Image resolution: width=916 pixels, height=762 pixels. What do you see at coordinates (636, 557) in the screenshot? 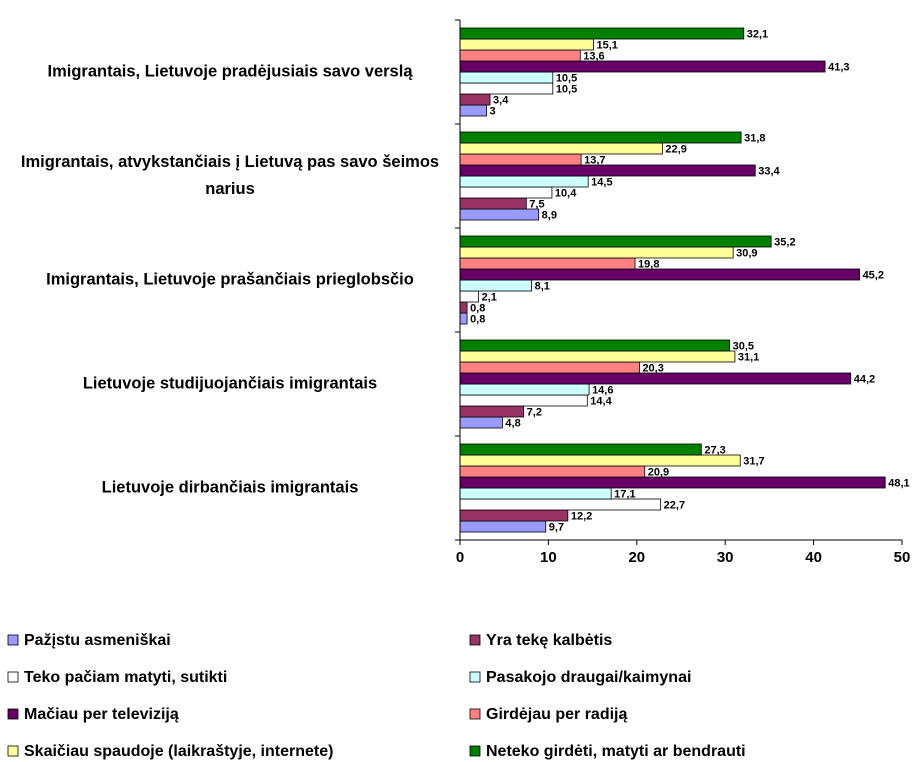
I see `x-tick-label: 20` at bounding box center [636, 557].